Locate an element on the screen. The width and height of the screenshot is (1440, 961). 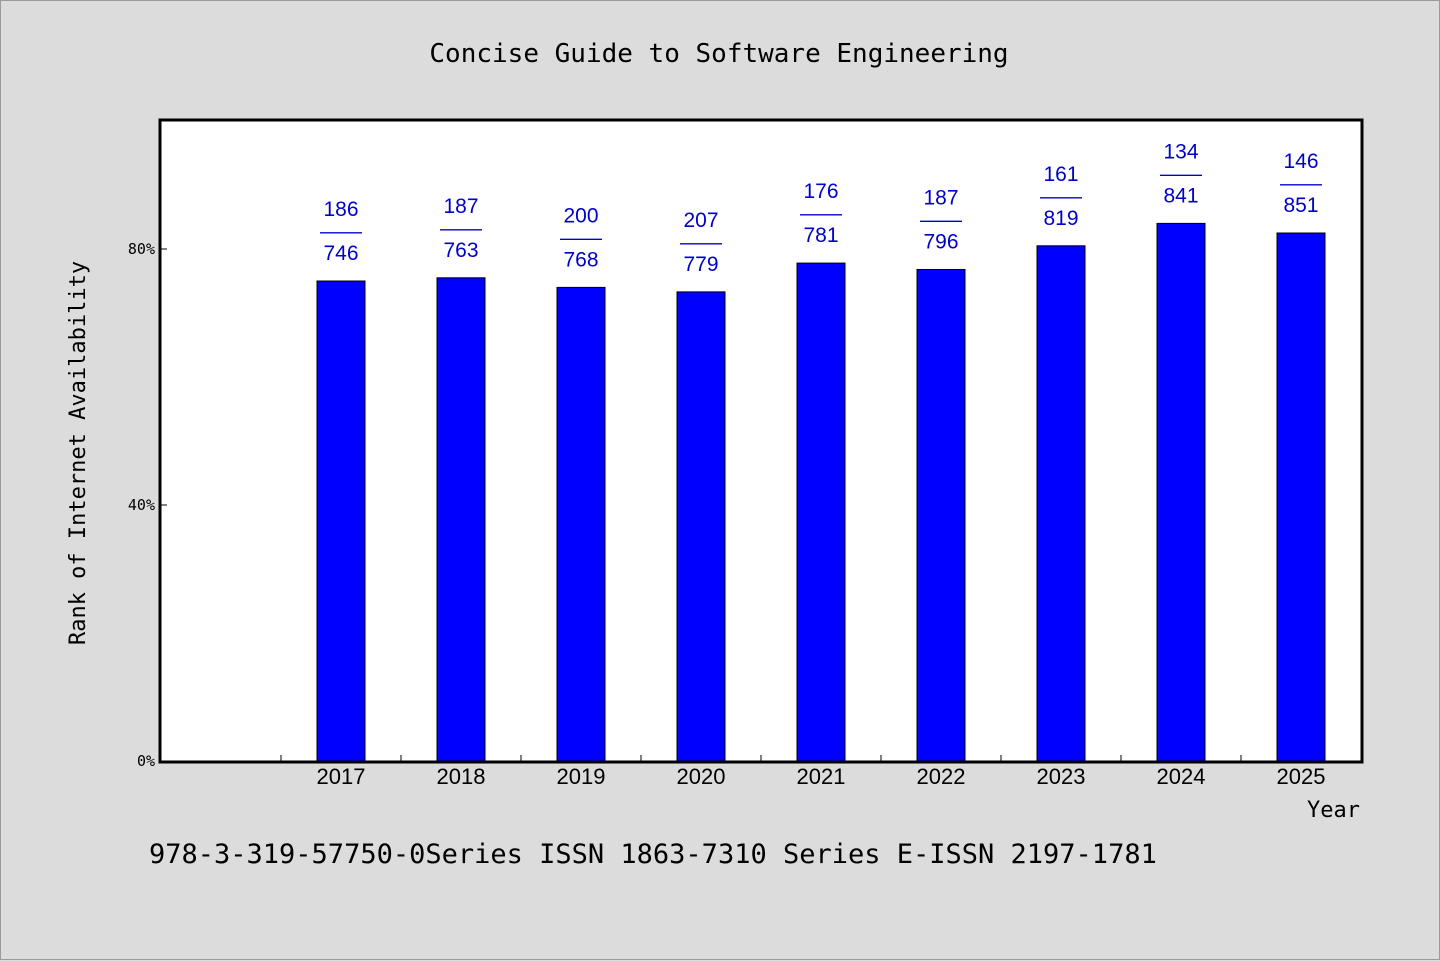
y-tick-label: 0% is located at coordinates (146, 761).